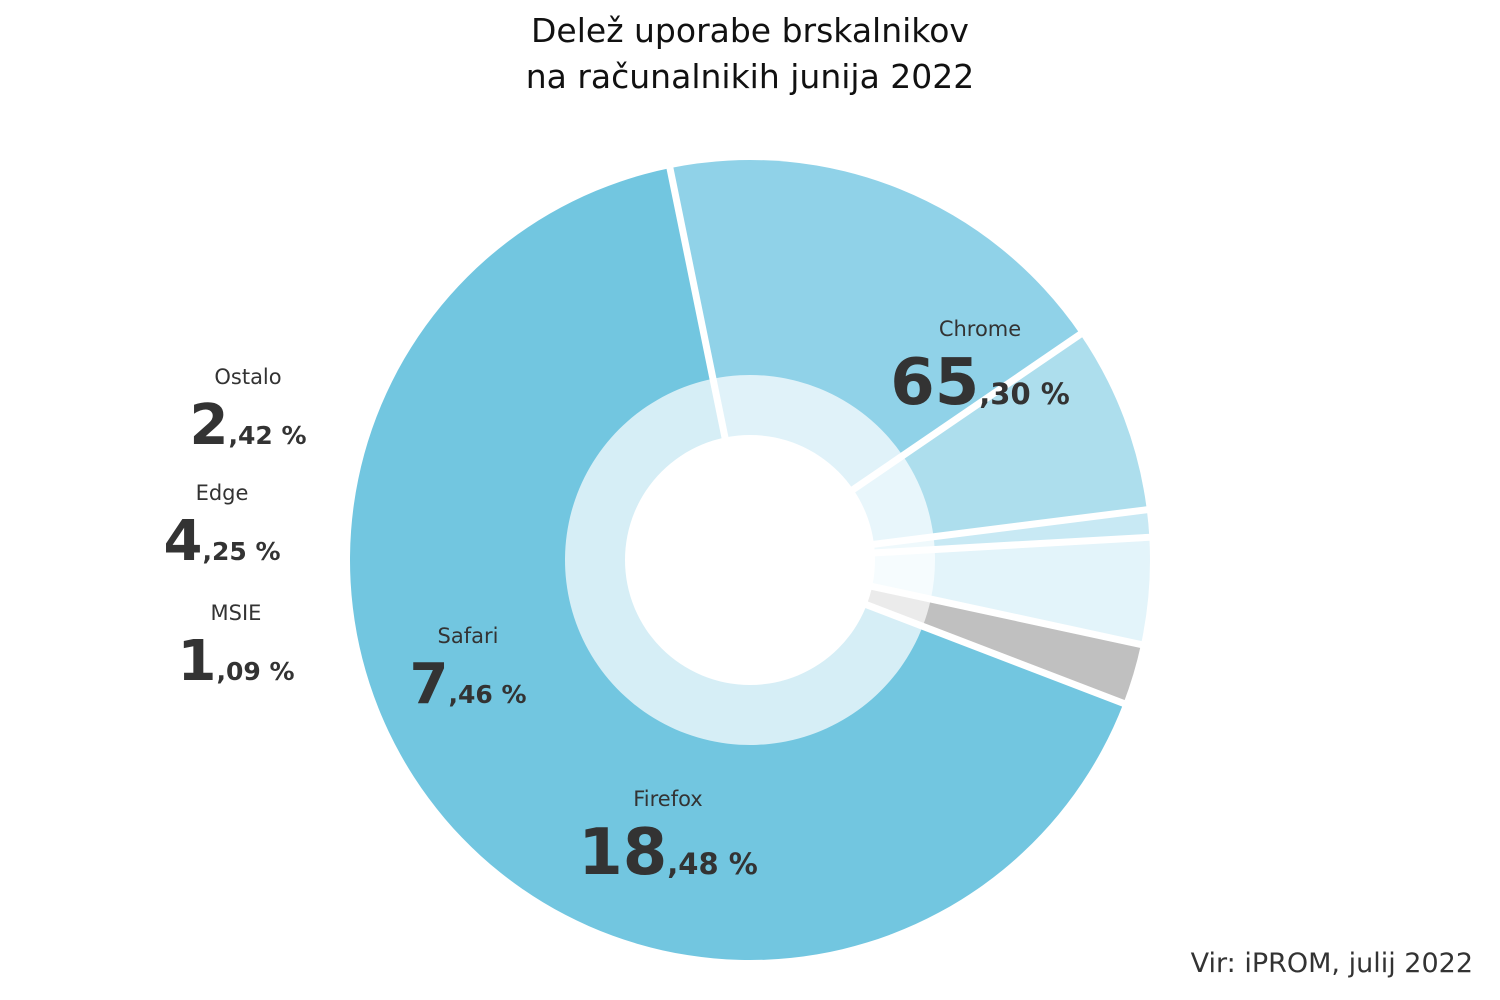  I want to click on label-value-edge: 4,25 %, so click(221, 541).